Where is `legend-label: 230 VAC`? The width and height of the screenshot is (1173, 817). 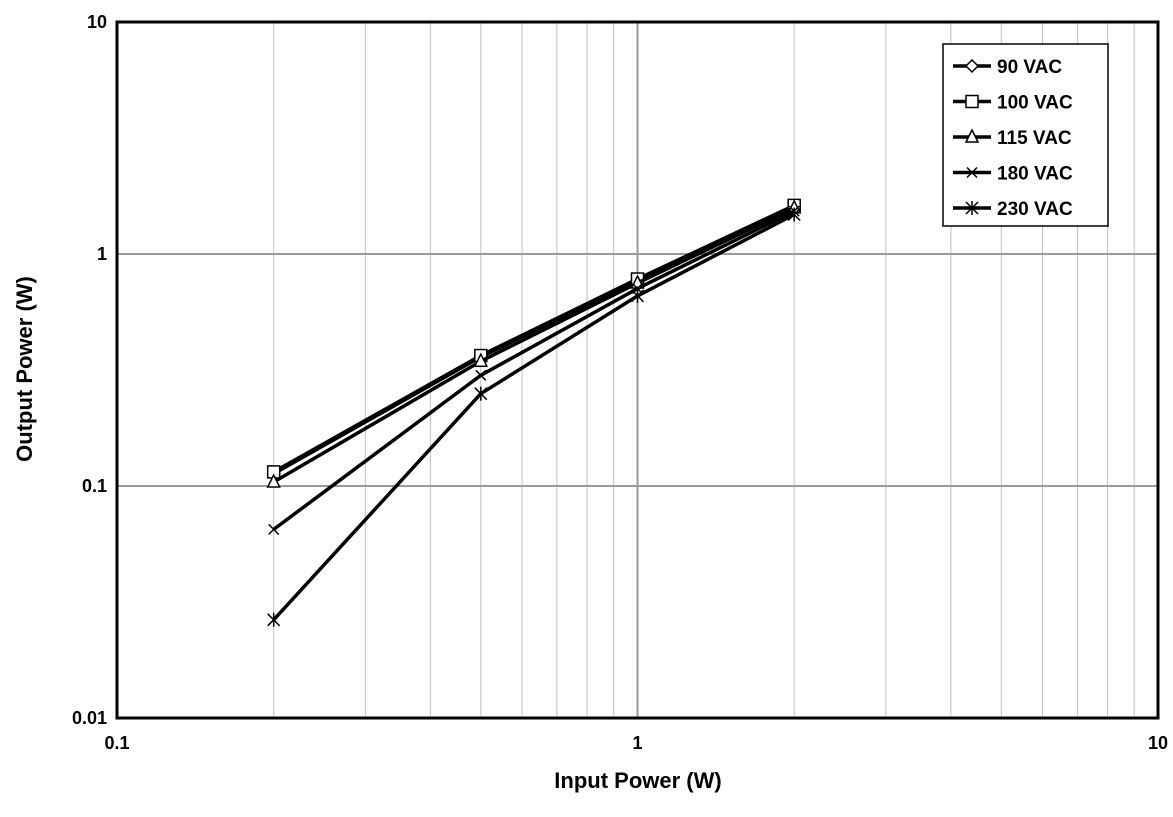
legend-label: 230 VAC is located at coordinates (1035, 209).